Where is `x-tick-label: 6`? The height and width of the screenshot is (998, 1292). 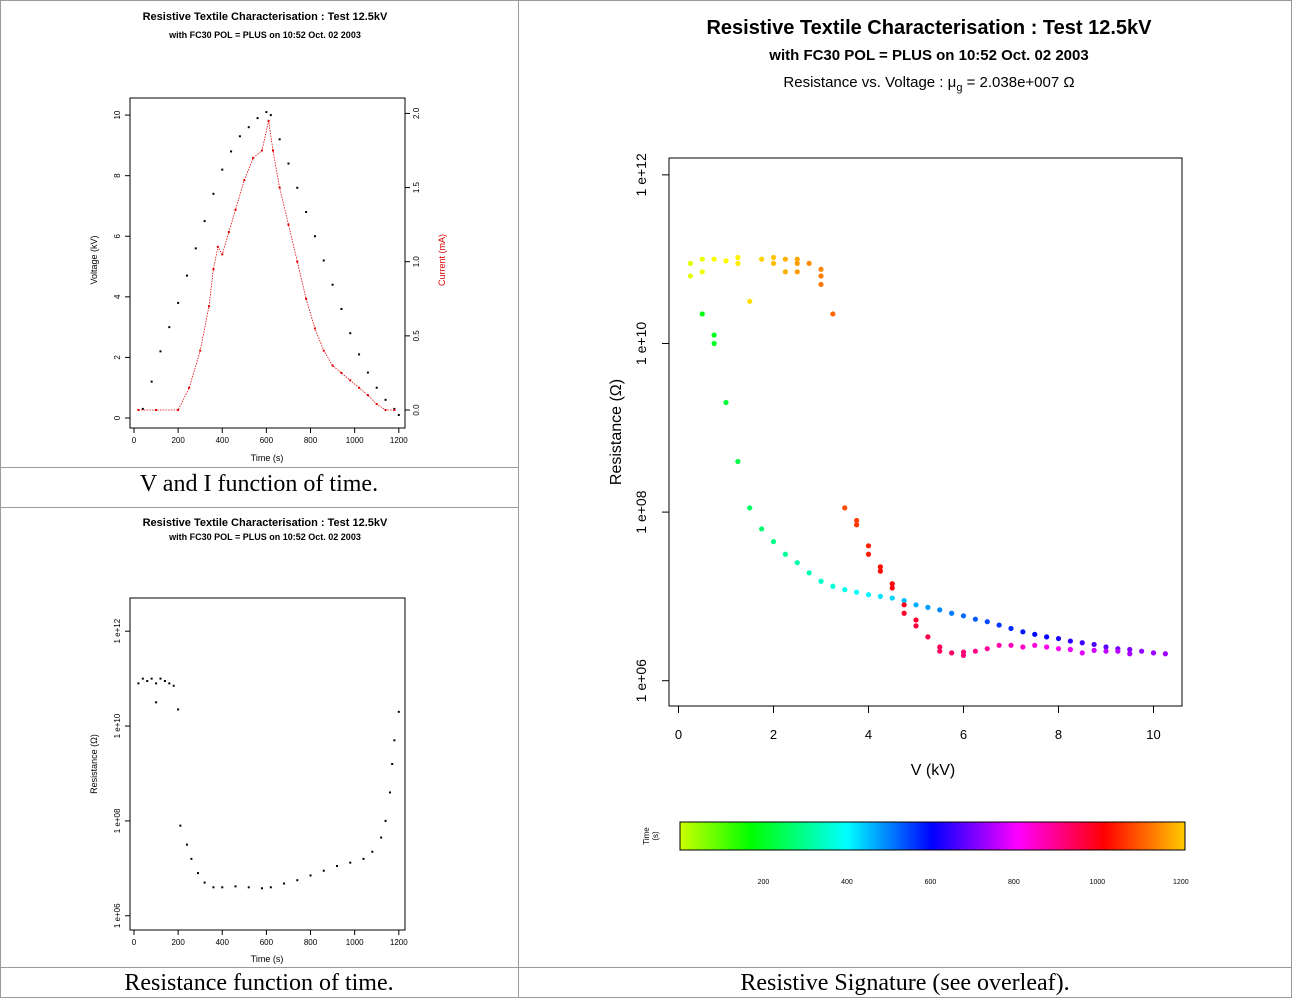 x-tick-label: 6 is located at coordinates (963, 734).